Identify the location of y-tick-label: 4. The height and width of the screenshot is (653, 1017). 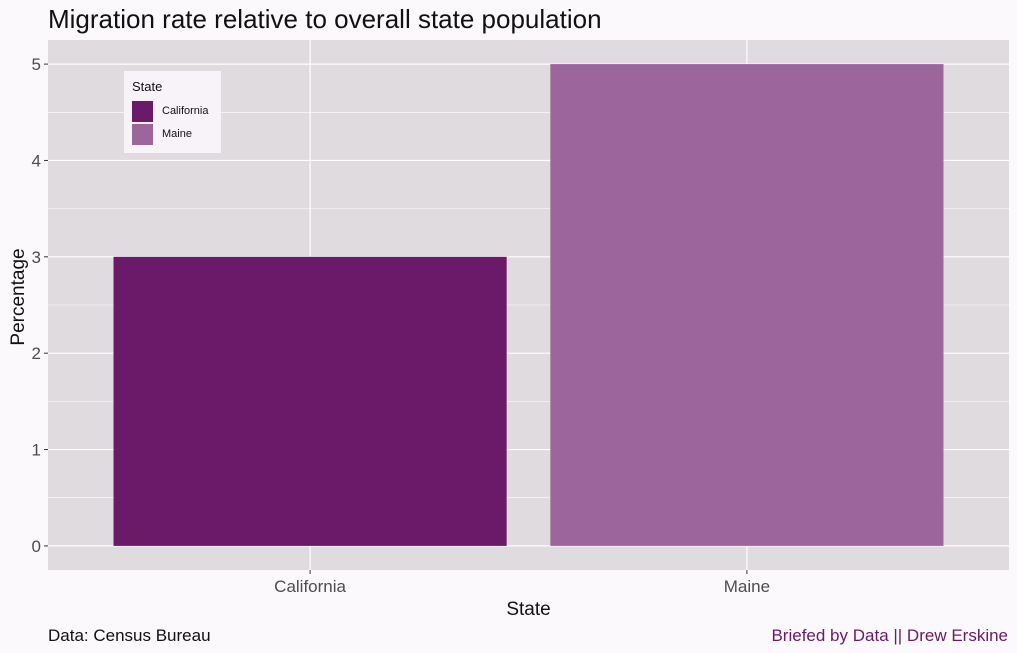
(36, 160).